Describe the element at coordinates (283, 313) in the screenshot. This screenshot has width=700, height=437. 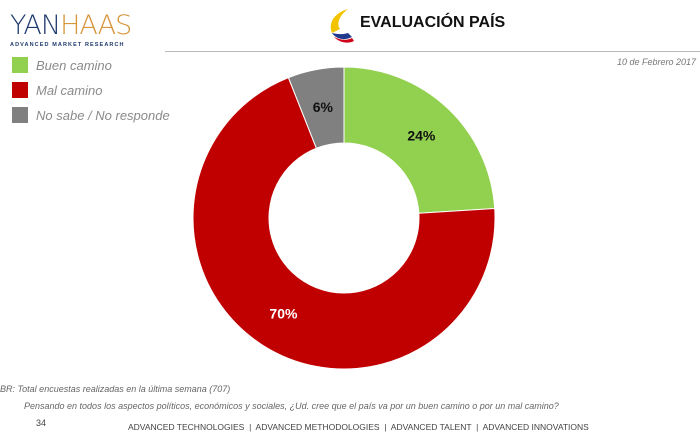
I see `data-label: 70%` at that location.